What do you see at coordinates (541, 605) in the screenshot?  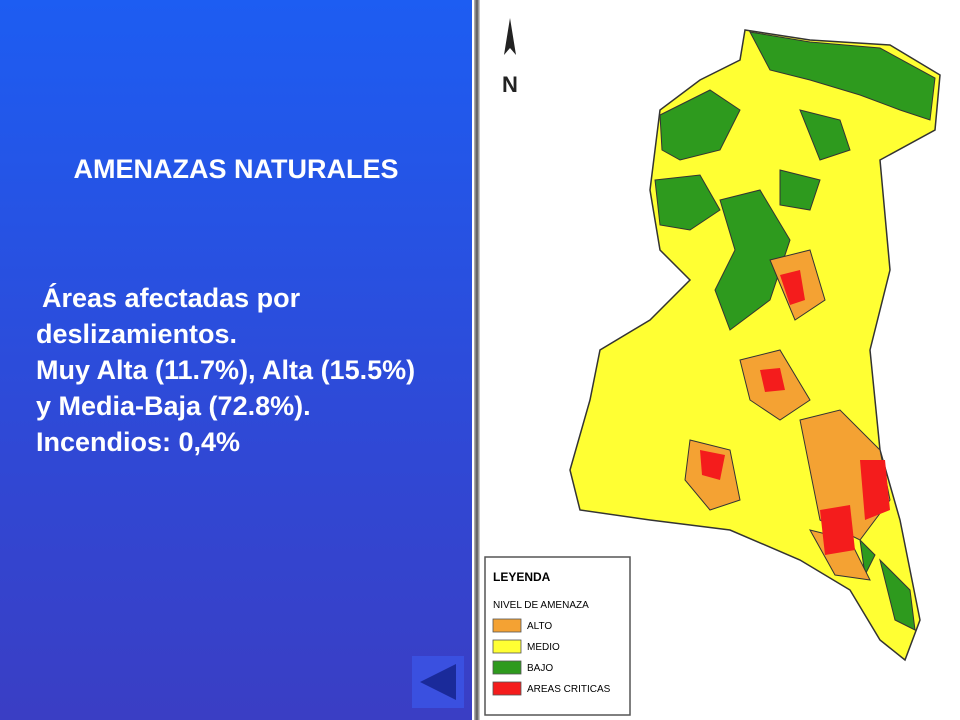 I see `legend-subtitle: NIVEL DE AMENAZA` at bounding box center [541, 605].